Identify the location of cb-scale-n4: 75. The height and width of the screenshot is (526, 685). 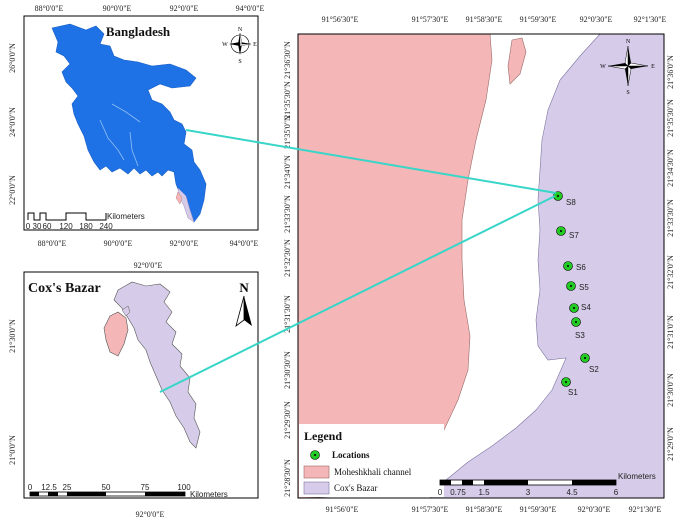
(145, 487).